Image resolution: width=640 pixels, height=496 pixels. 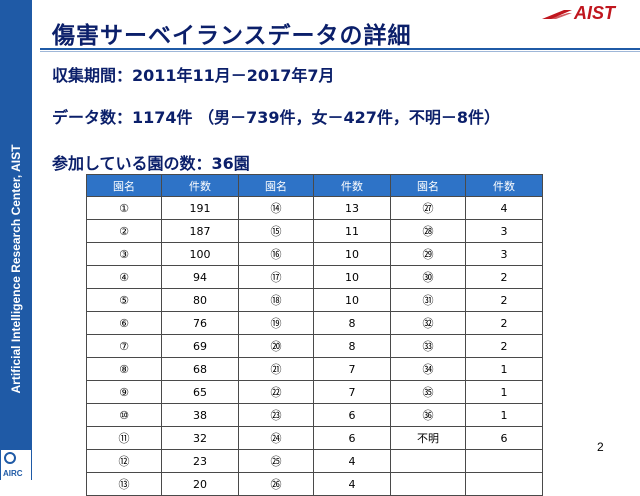 I want to click on park-name-cell: ⑮, so click(x=276, y=231).